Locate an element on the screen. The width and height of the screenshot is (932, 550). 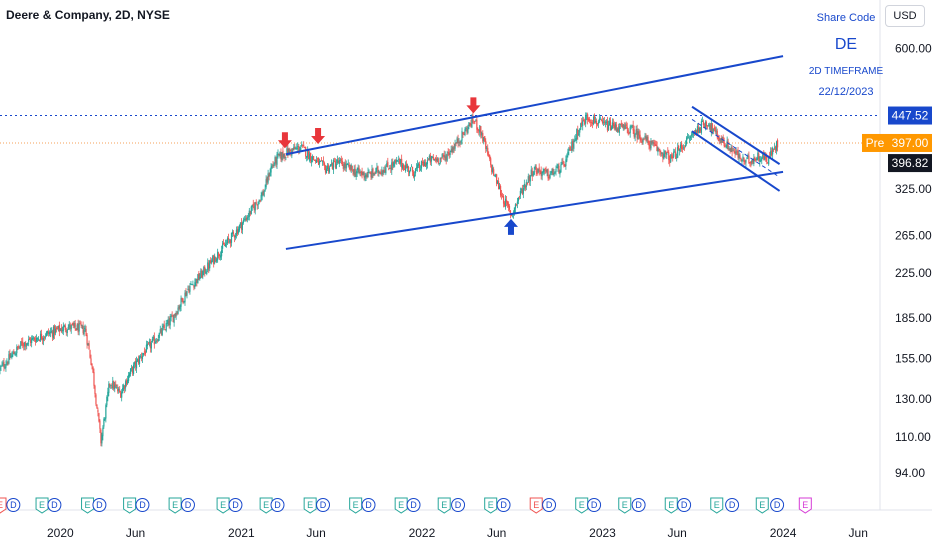
time-axis: 2020 Jun 2021 Jun 2022 Jun 2023 Jun 2024 Jun is located at coordinates (466, 524).